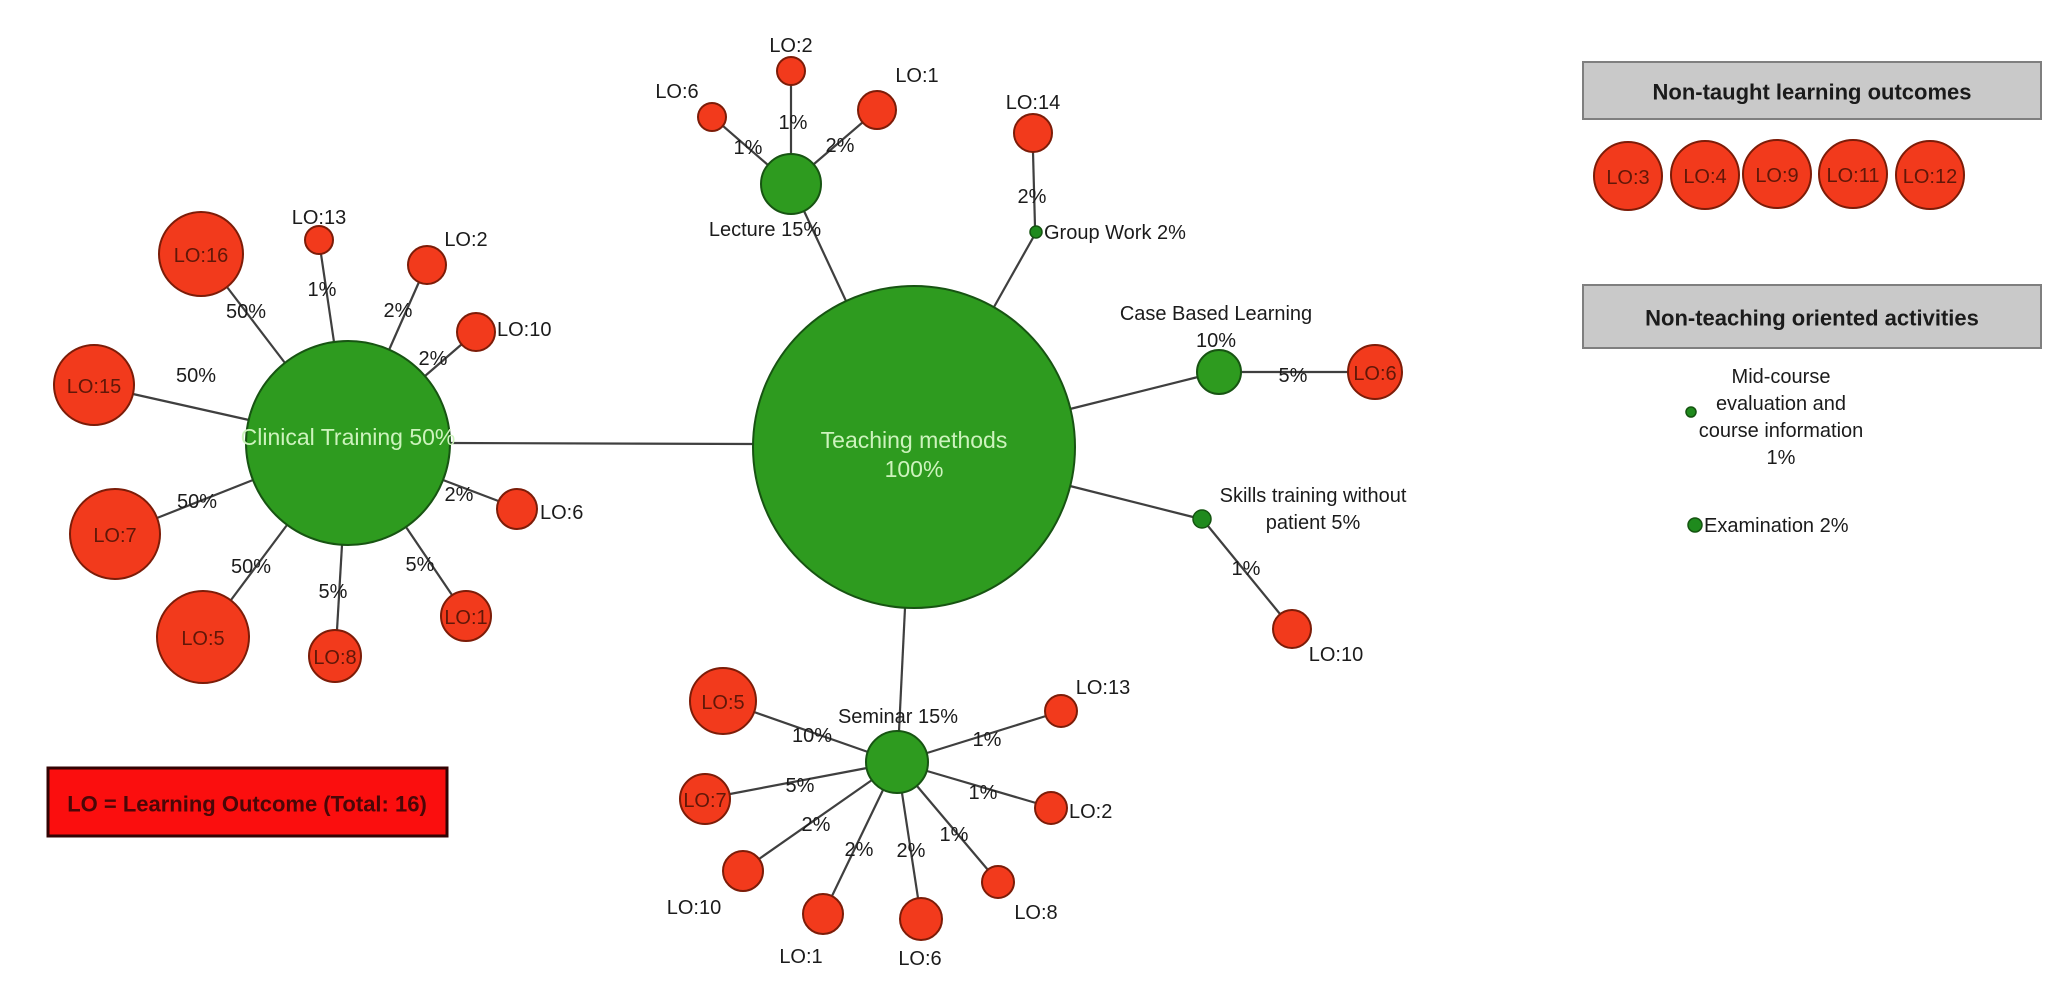 Image resolution: width=2059 pixels, height=1001 pixels. Describe the element at coordinates (1776, 526) in the screenshot. I see `examination-label: Examination 2%` at that location.